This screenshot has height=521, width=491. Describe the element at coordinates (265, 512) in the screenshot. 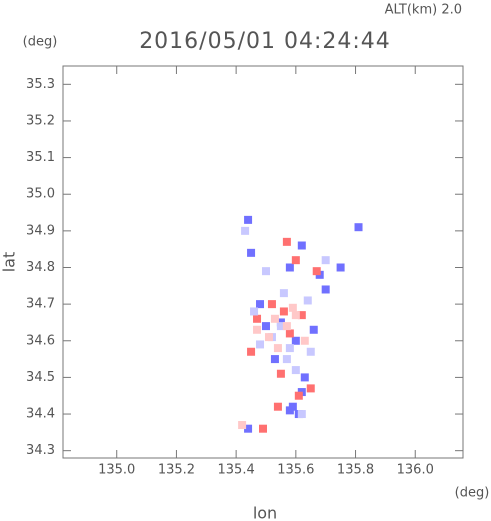

I see `x-axis-label: lon` at that location.